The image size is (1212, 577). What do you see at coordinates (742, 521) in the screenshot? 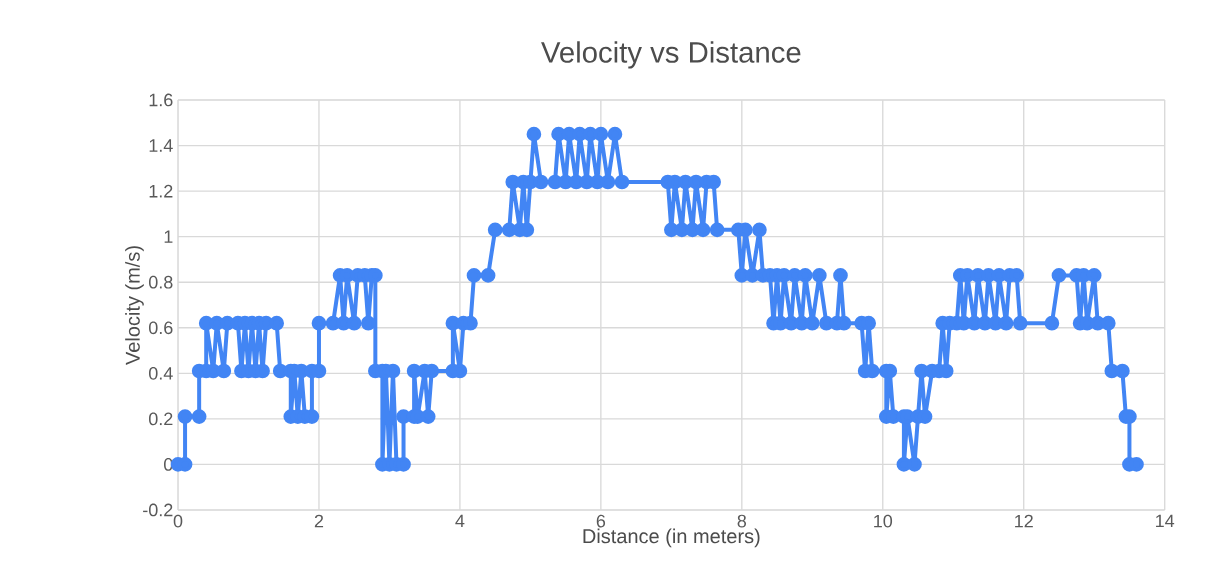
I see `x-tick-label: 8` at bounding box center [742, 521].